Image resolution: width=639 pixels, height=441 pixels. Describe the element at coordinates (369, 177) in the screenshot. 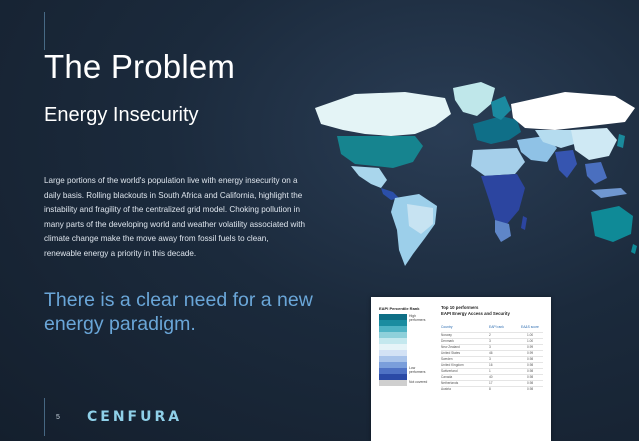

I see `map-mexico` at that location.